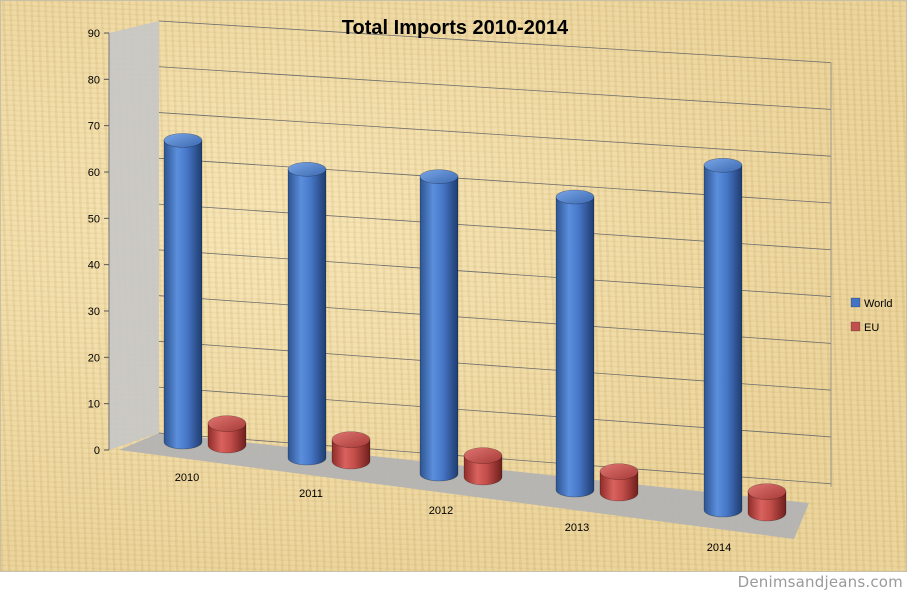 This screenshot has width=909, height=593. I want to click on bar-world-2010-top, so click(183, 140).